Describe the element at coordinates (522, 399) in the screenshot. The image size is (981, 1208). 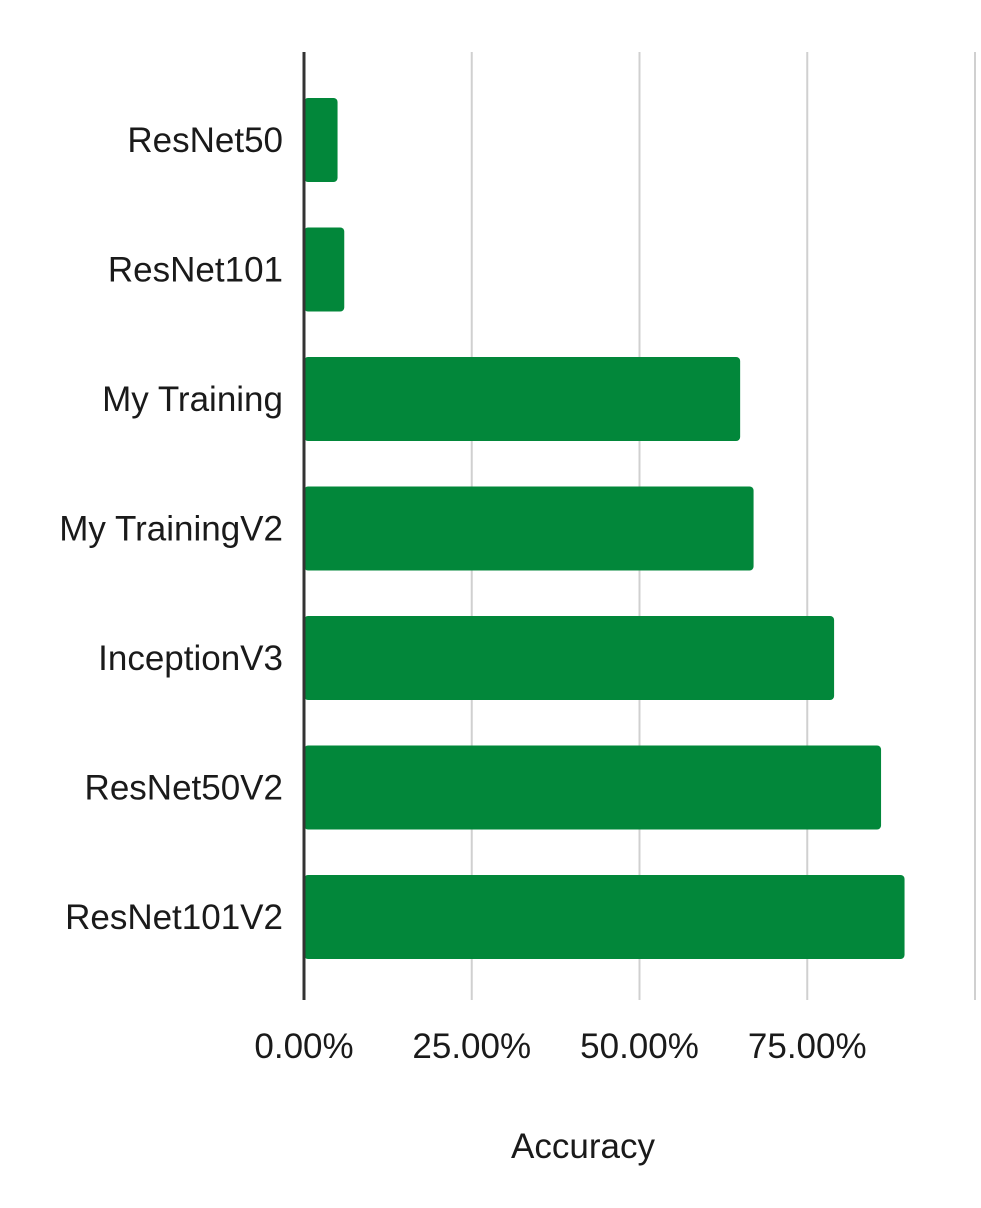
I see `bar-my-training` at that location.